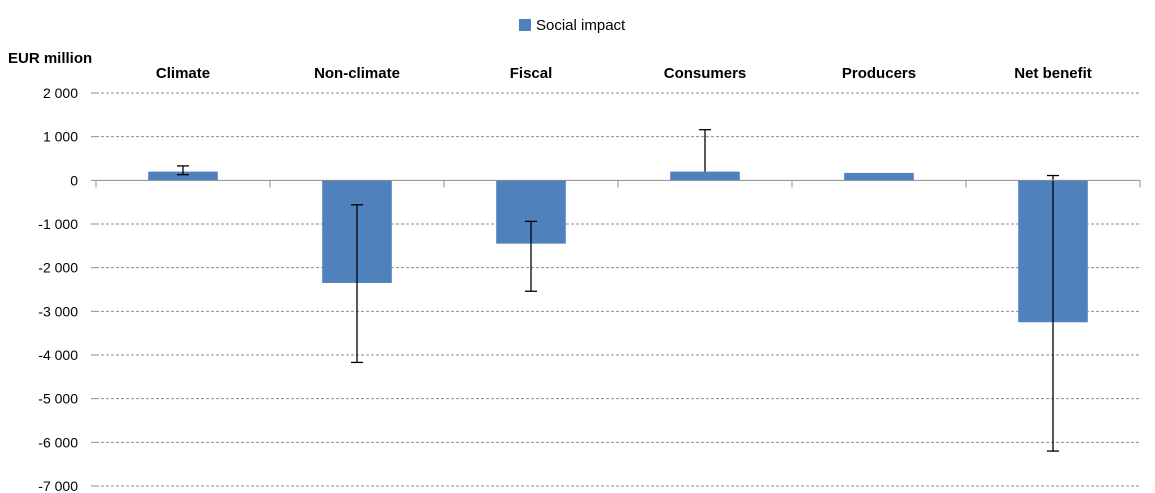 This screenshot has height=493, width=1155. I want to click on y-tick-label: 2 000, so click(60, 93).